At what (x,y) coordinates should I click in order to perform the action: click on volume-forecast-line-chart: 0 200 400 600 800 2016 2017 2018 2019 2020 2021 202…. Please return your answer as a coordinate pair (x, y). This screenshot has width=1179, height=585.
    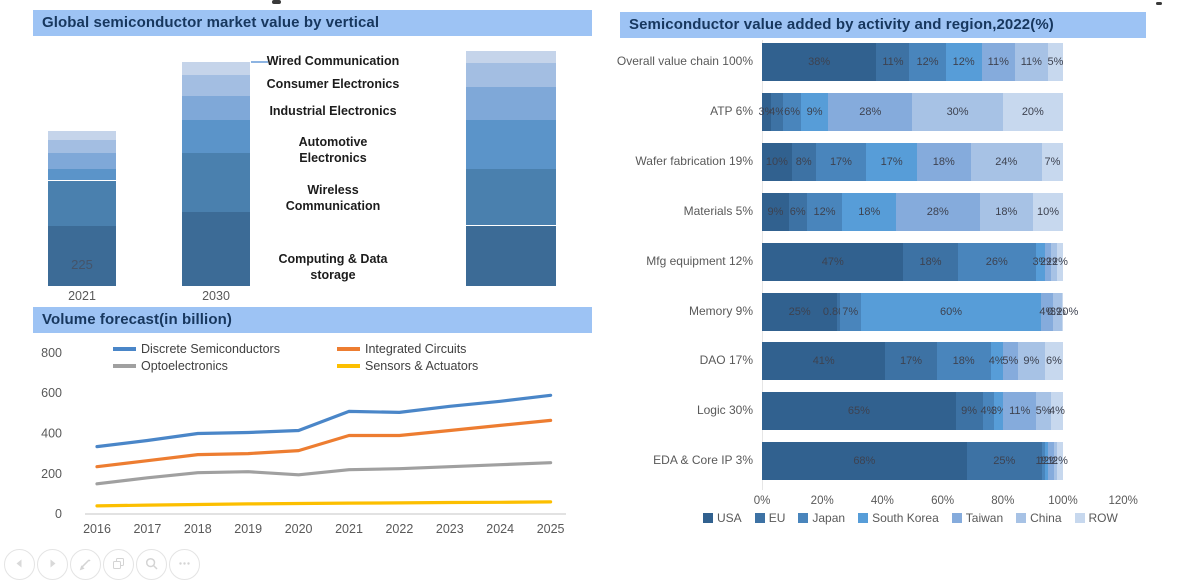
    Looking at the image, I should click on (303, 441).